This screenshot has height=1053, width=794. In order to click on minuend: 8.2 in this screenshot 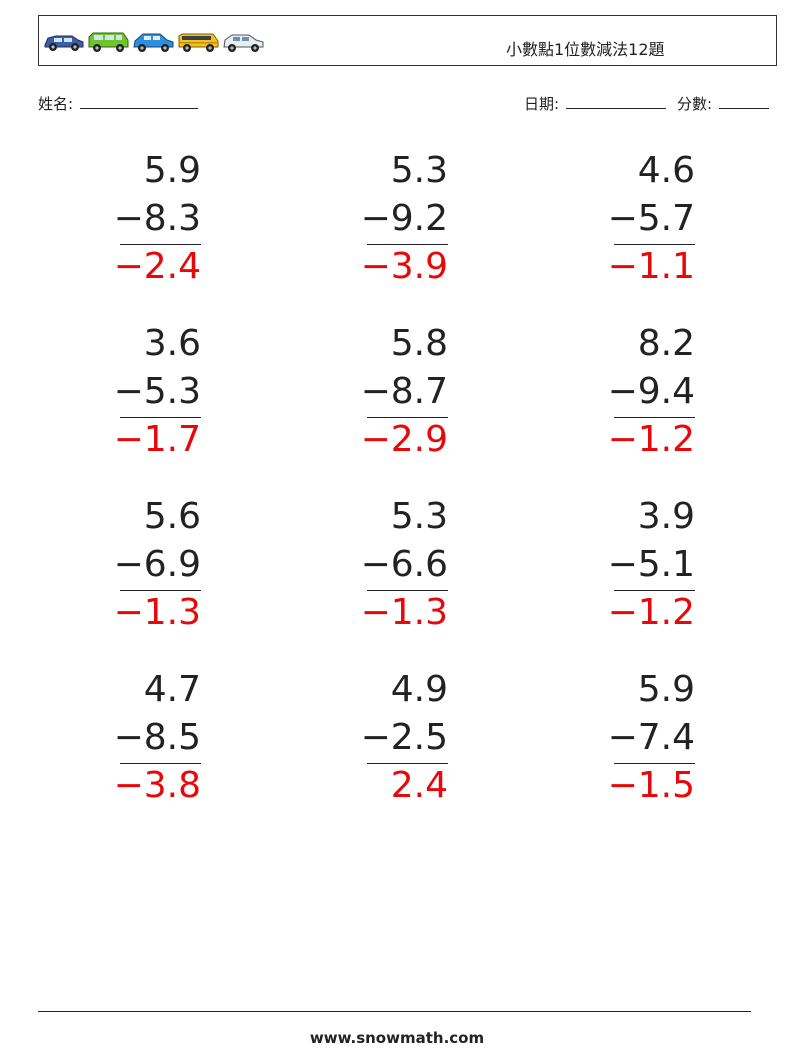, I will do `click(666, 343)`.